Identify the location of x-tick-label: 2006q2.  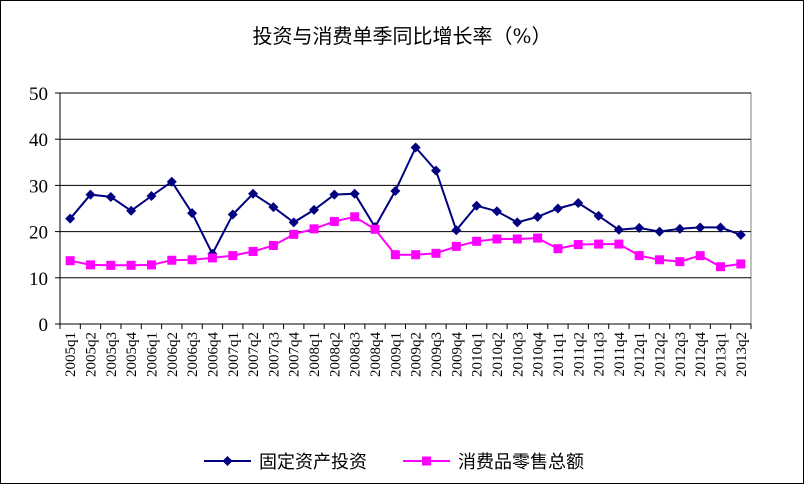
(173, 354).